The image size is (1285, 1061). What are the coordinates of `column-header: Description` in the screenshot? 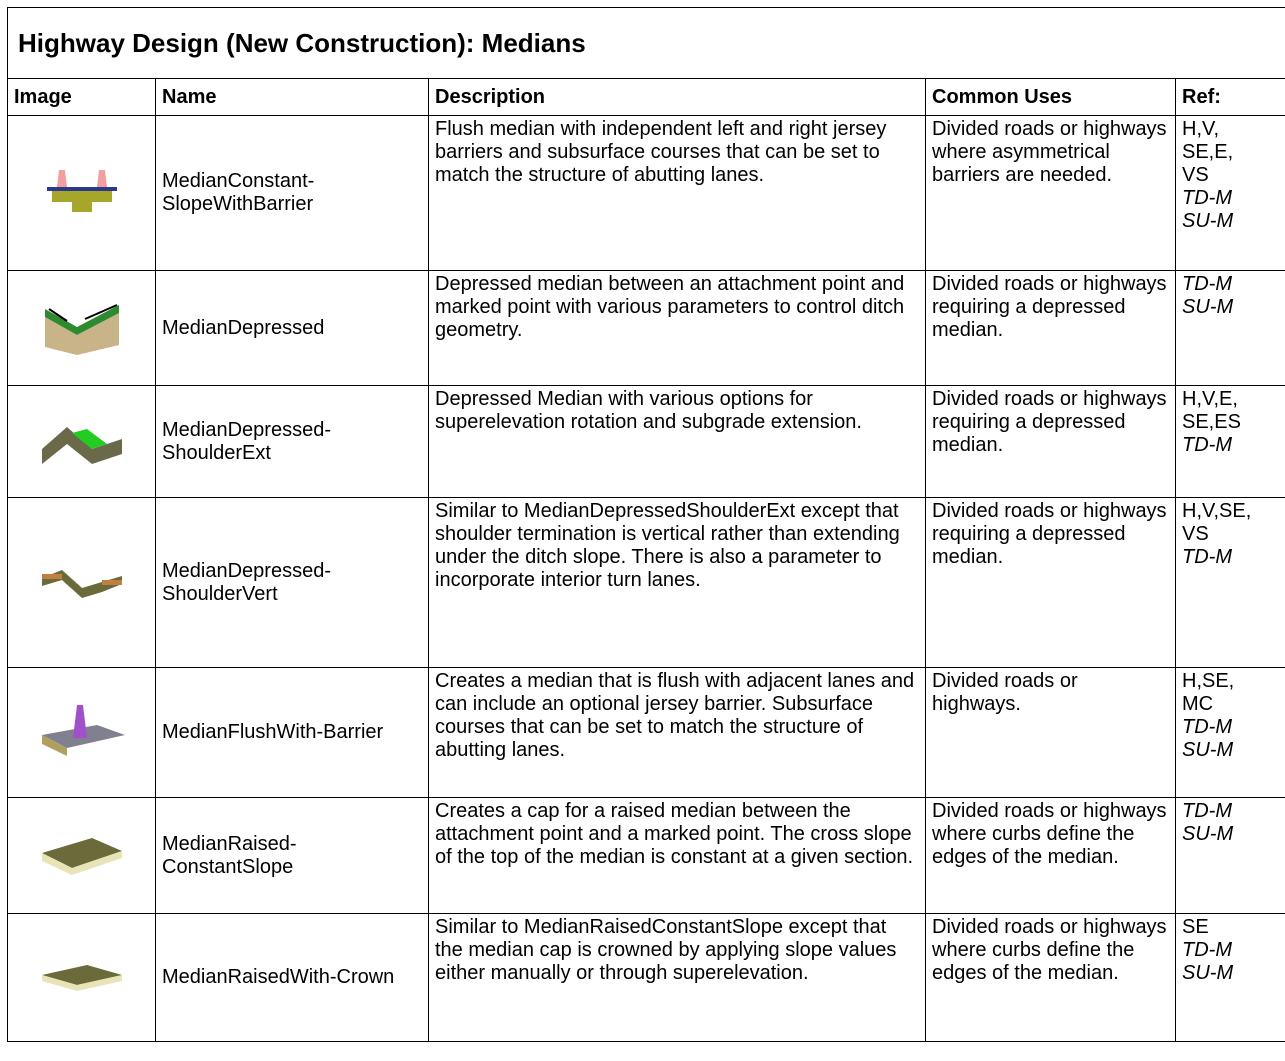 It's located at (677, 97).